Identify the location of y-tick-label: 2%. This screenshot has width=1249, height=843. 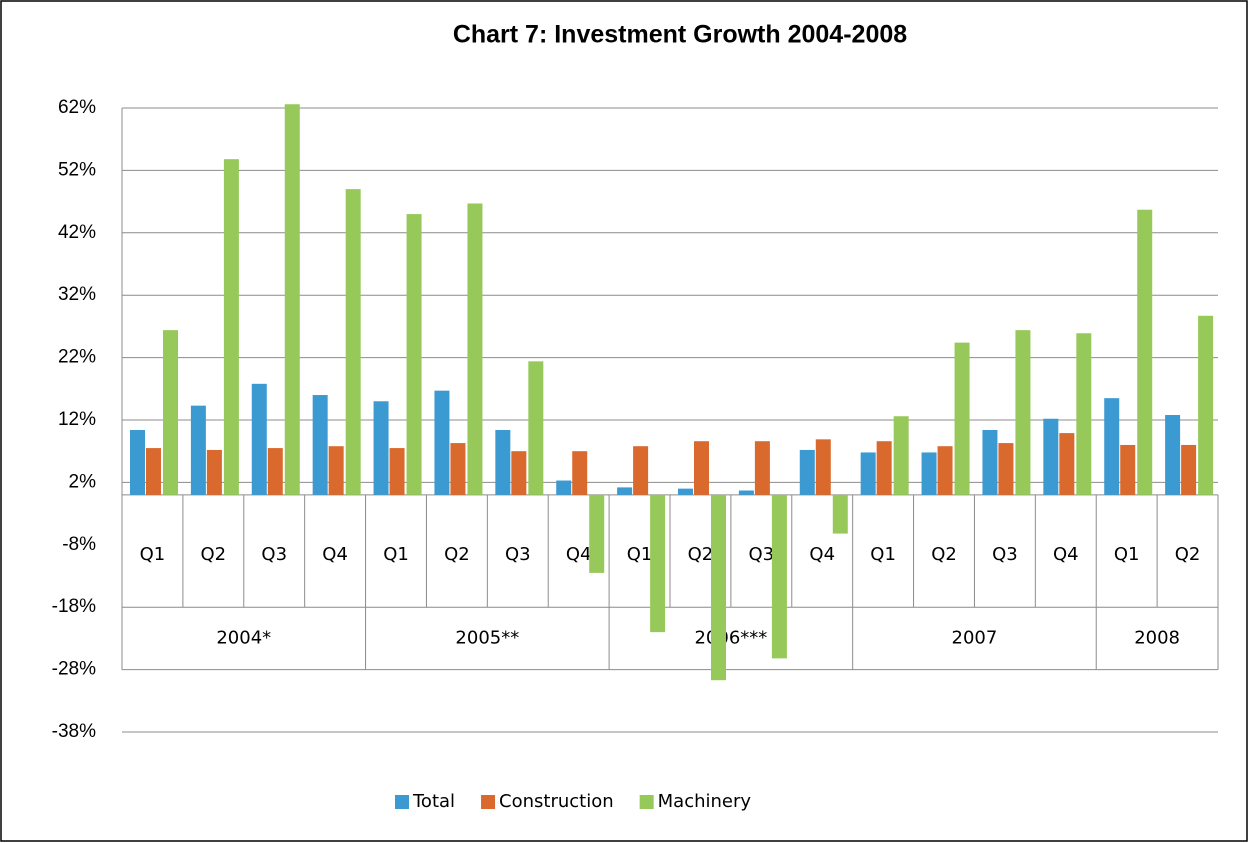
(83, 481).